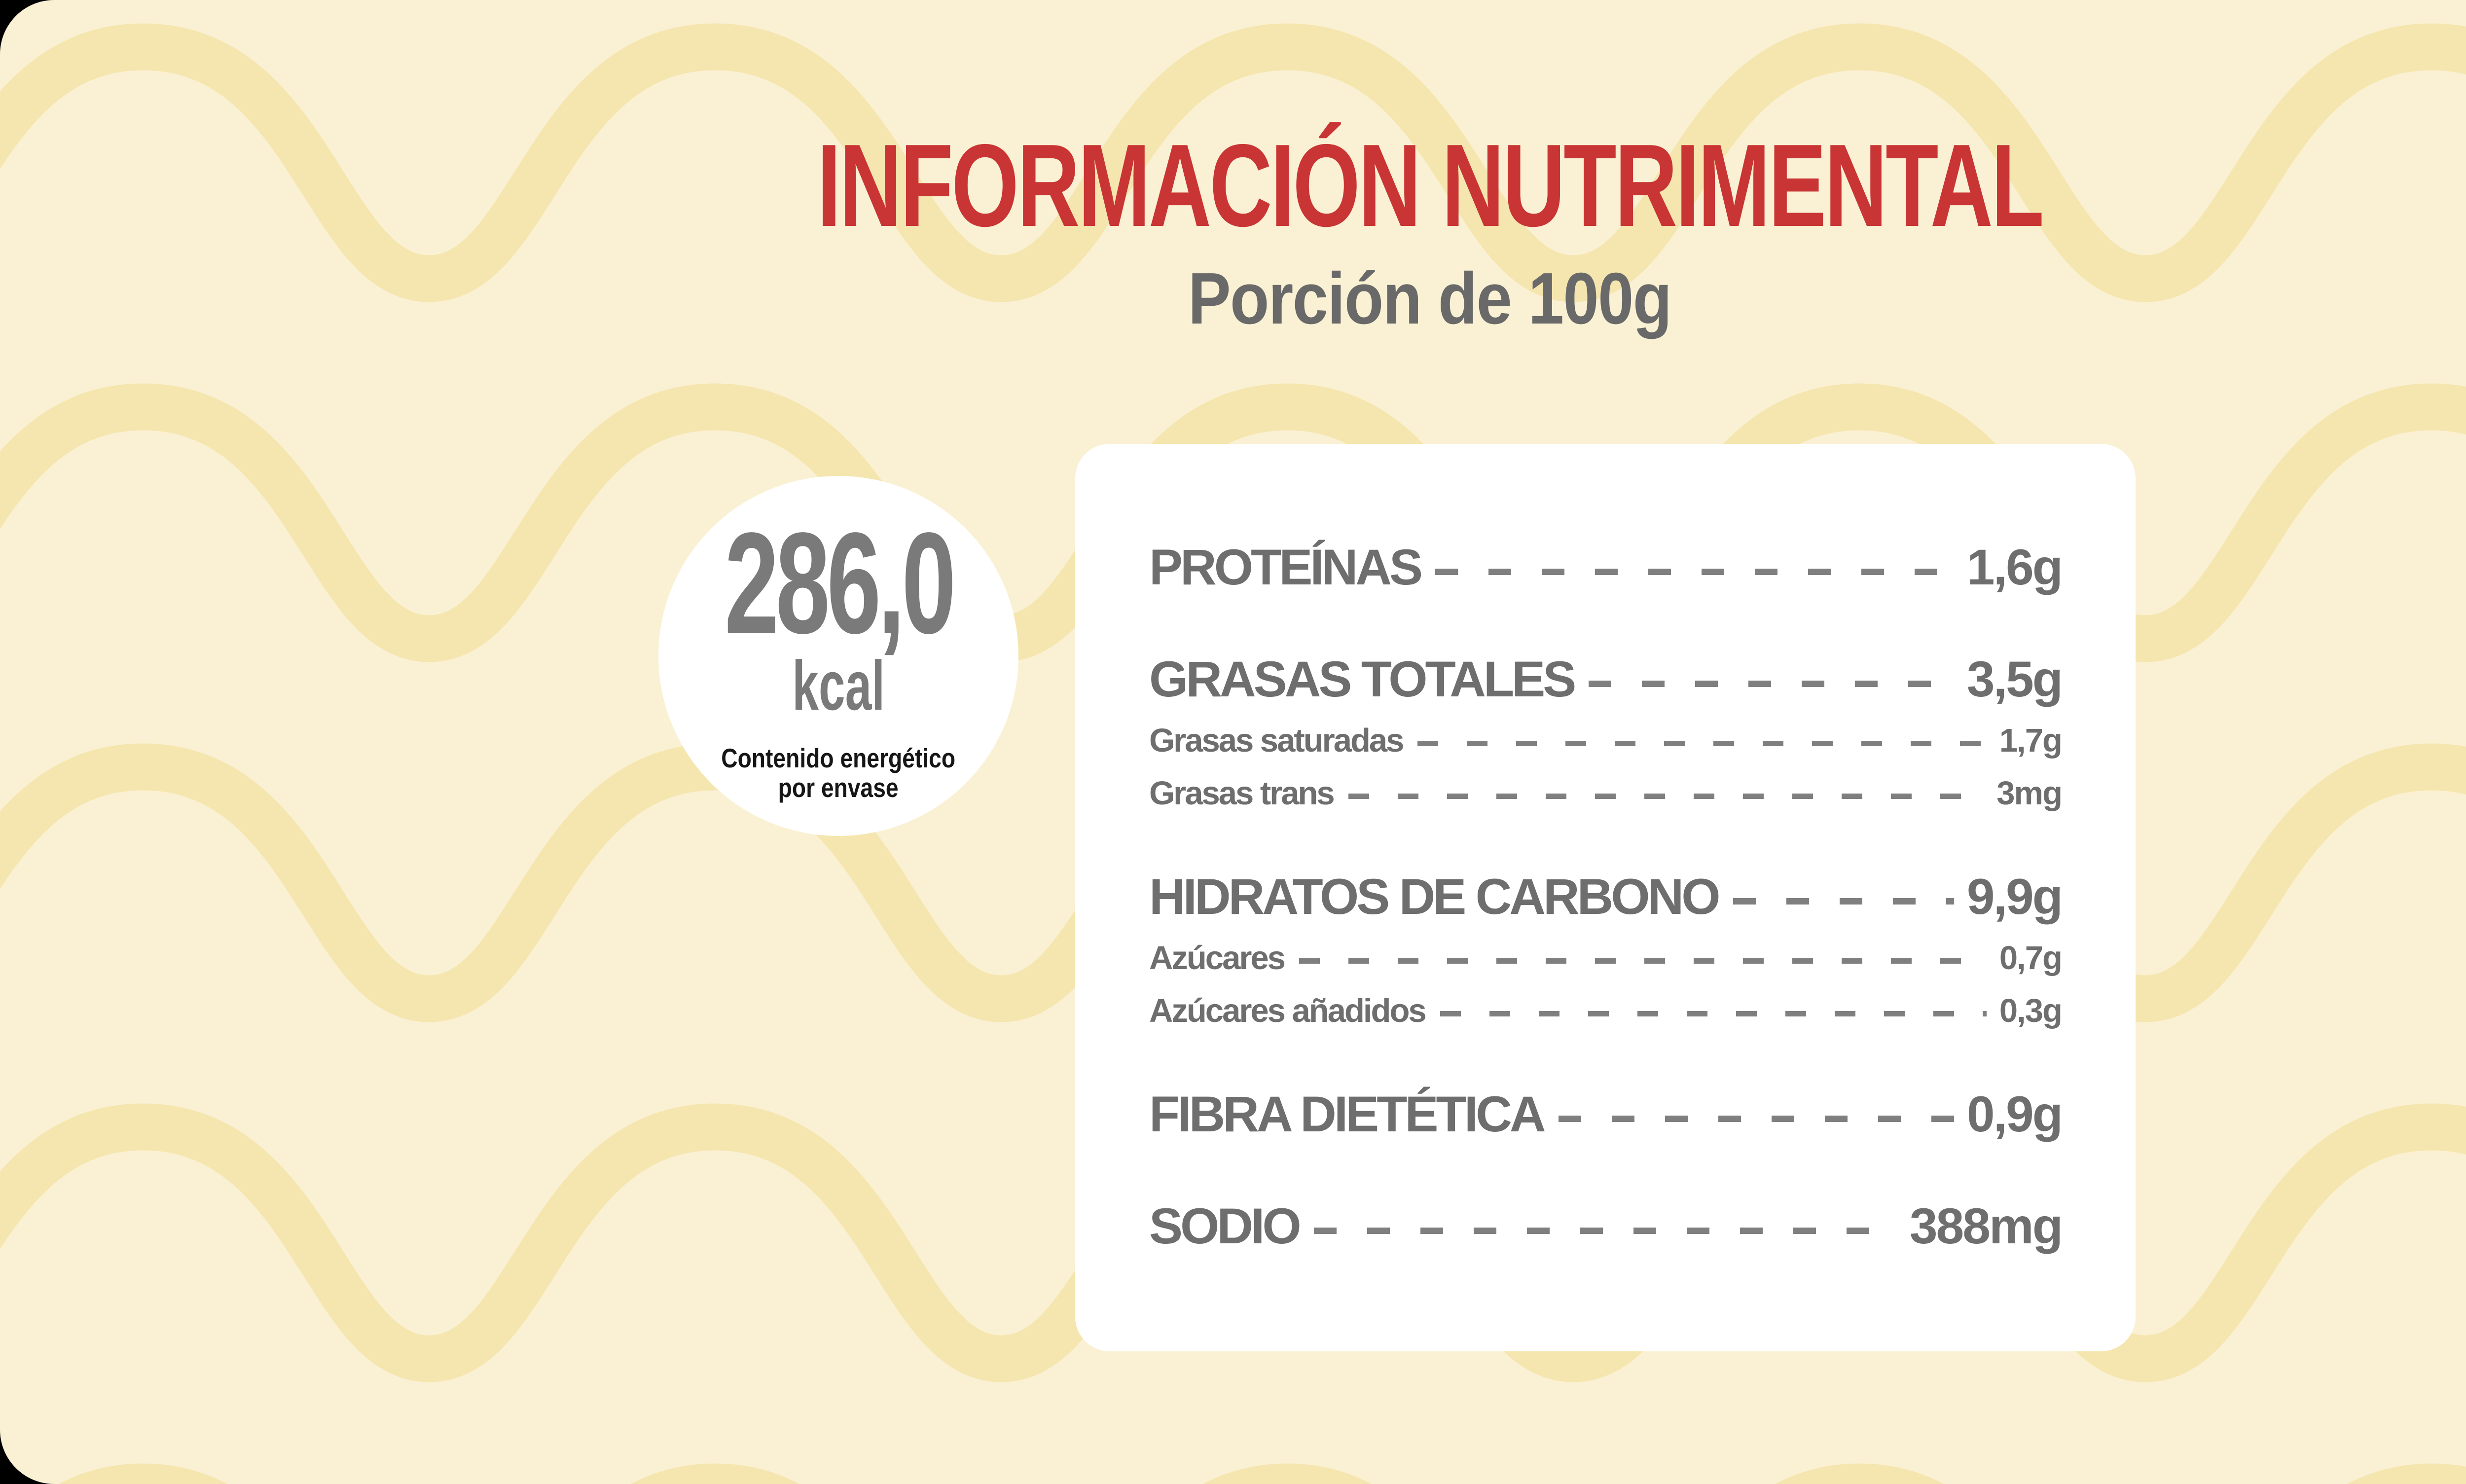 The width and height of the screenshot is (2466, 1484). What do you see at coordinates (838, 787) in the screenshot?
I see `energy-note-line2: por envase` at bounding box center [838, 787].